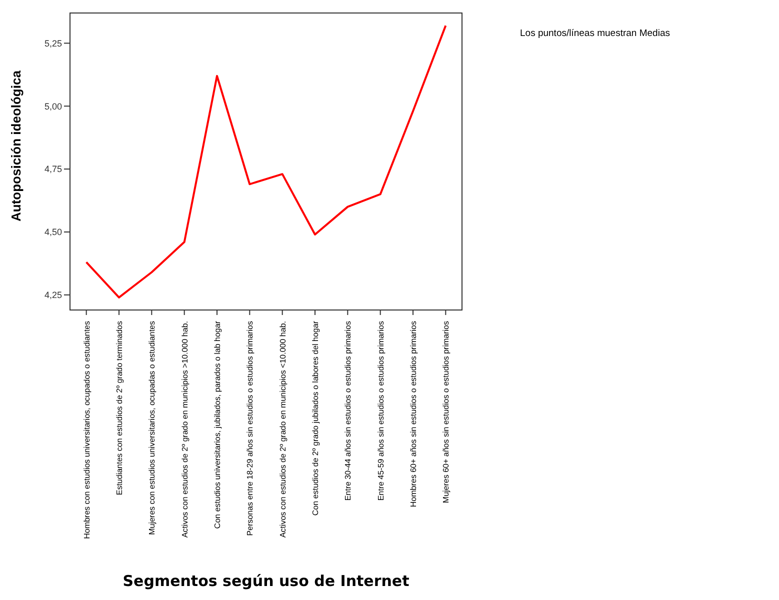  What do you see at coordinates (152, 428) in the screenshot?
I see `x-tick-label: Mujeres con estudios universitarios, ocupadas o estudiantes` at bounding box center [152, 428].